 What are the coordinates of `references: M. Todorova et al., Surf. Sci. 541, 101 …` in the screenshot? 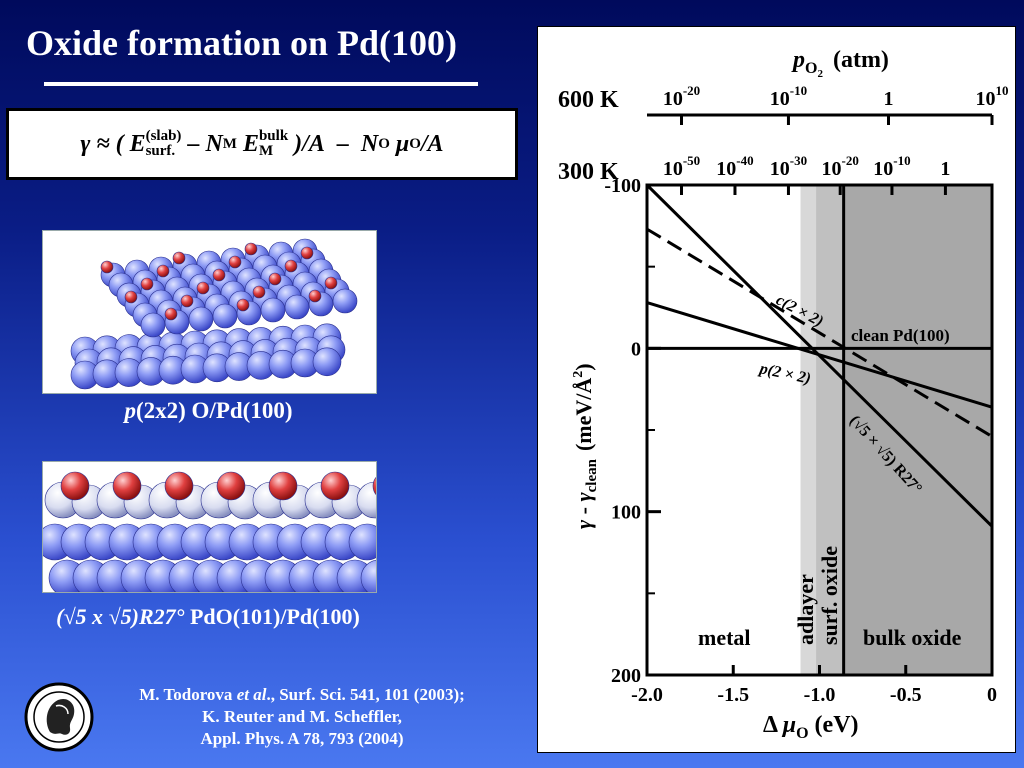 It's located at (302, 717).